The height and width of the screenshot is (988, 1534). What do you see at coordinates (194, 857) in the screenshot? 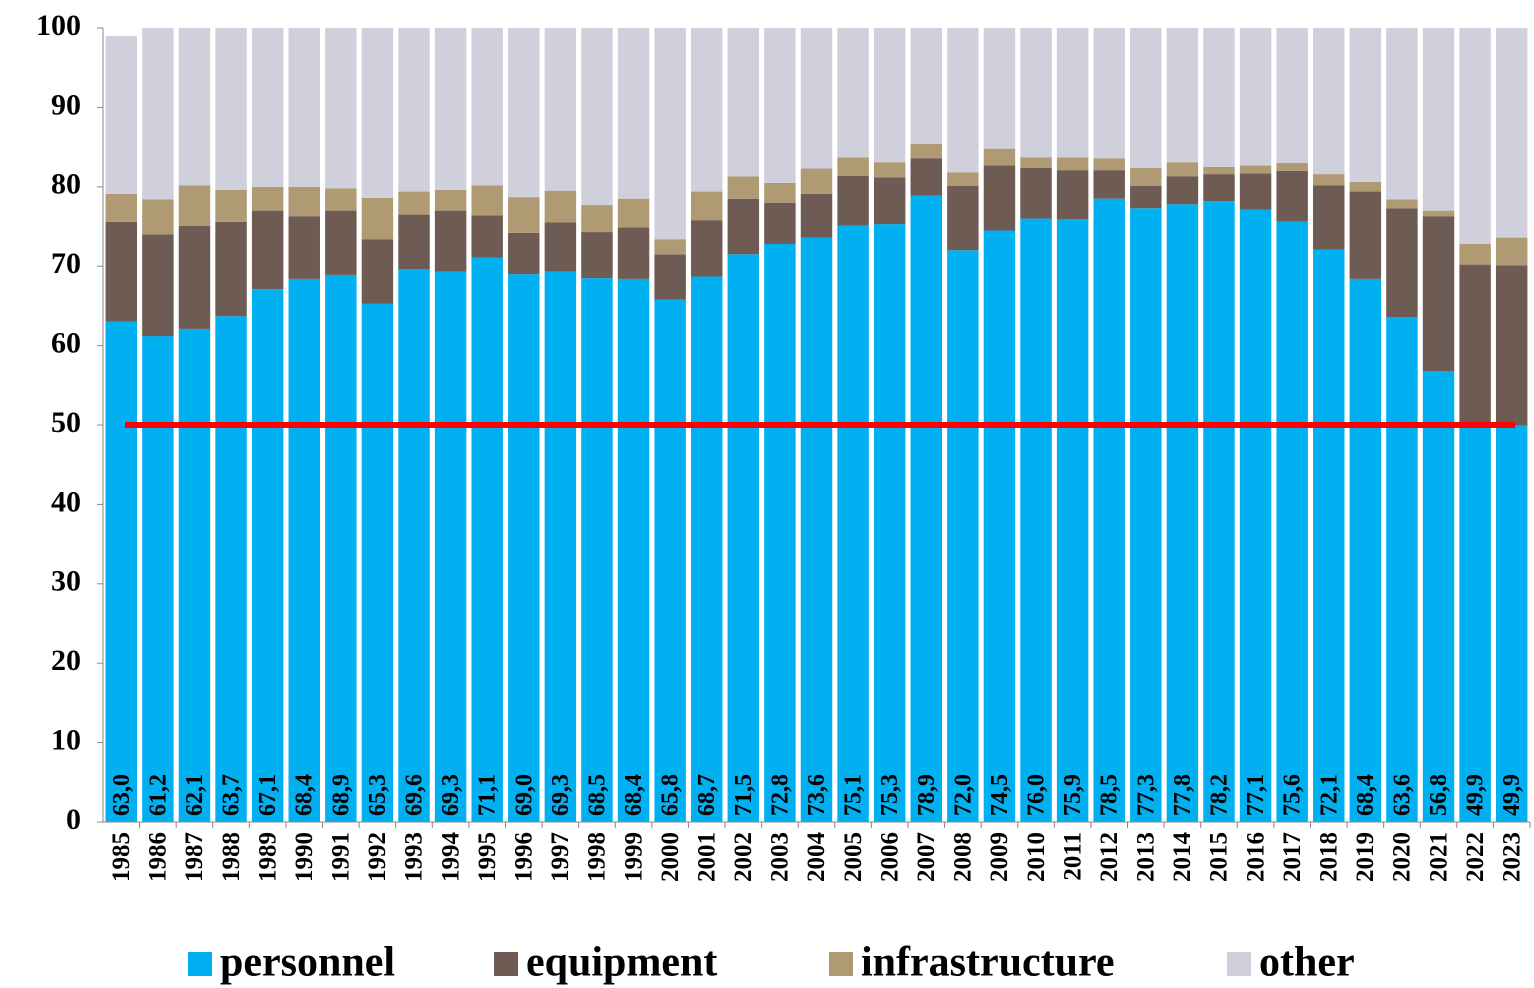
I see `x-tick-label: 1987` at bounding box center [194, 857].